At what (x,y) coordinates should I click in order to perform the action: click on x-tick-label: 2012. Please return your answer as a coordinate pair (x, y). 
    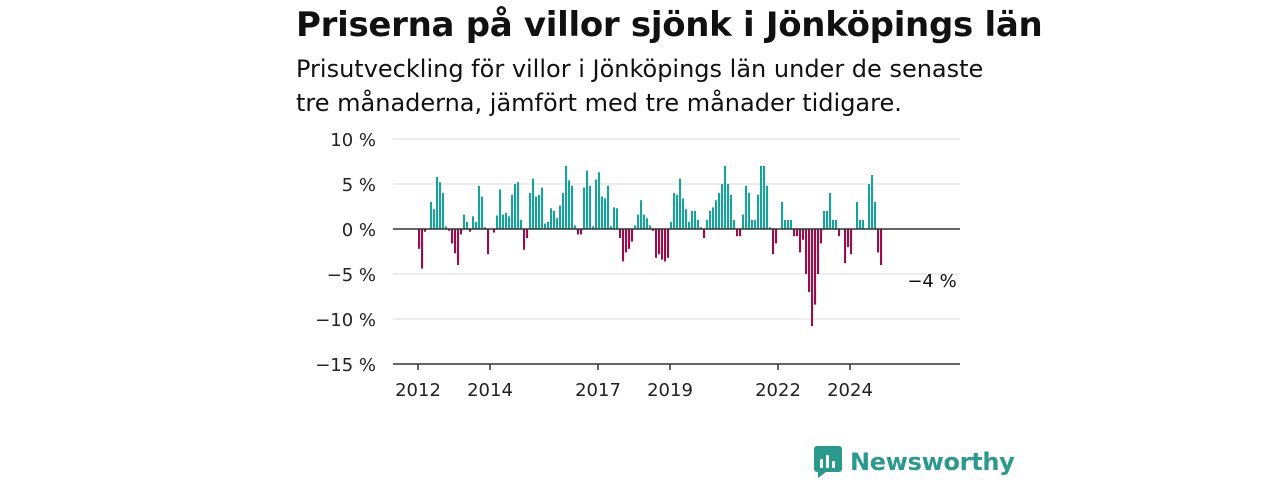
    Looking at the image, I should click on (418, 390).